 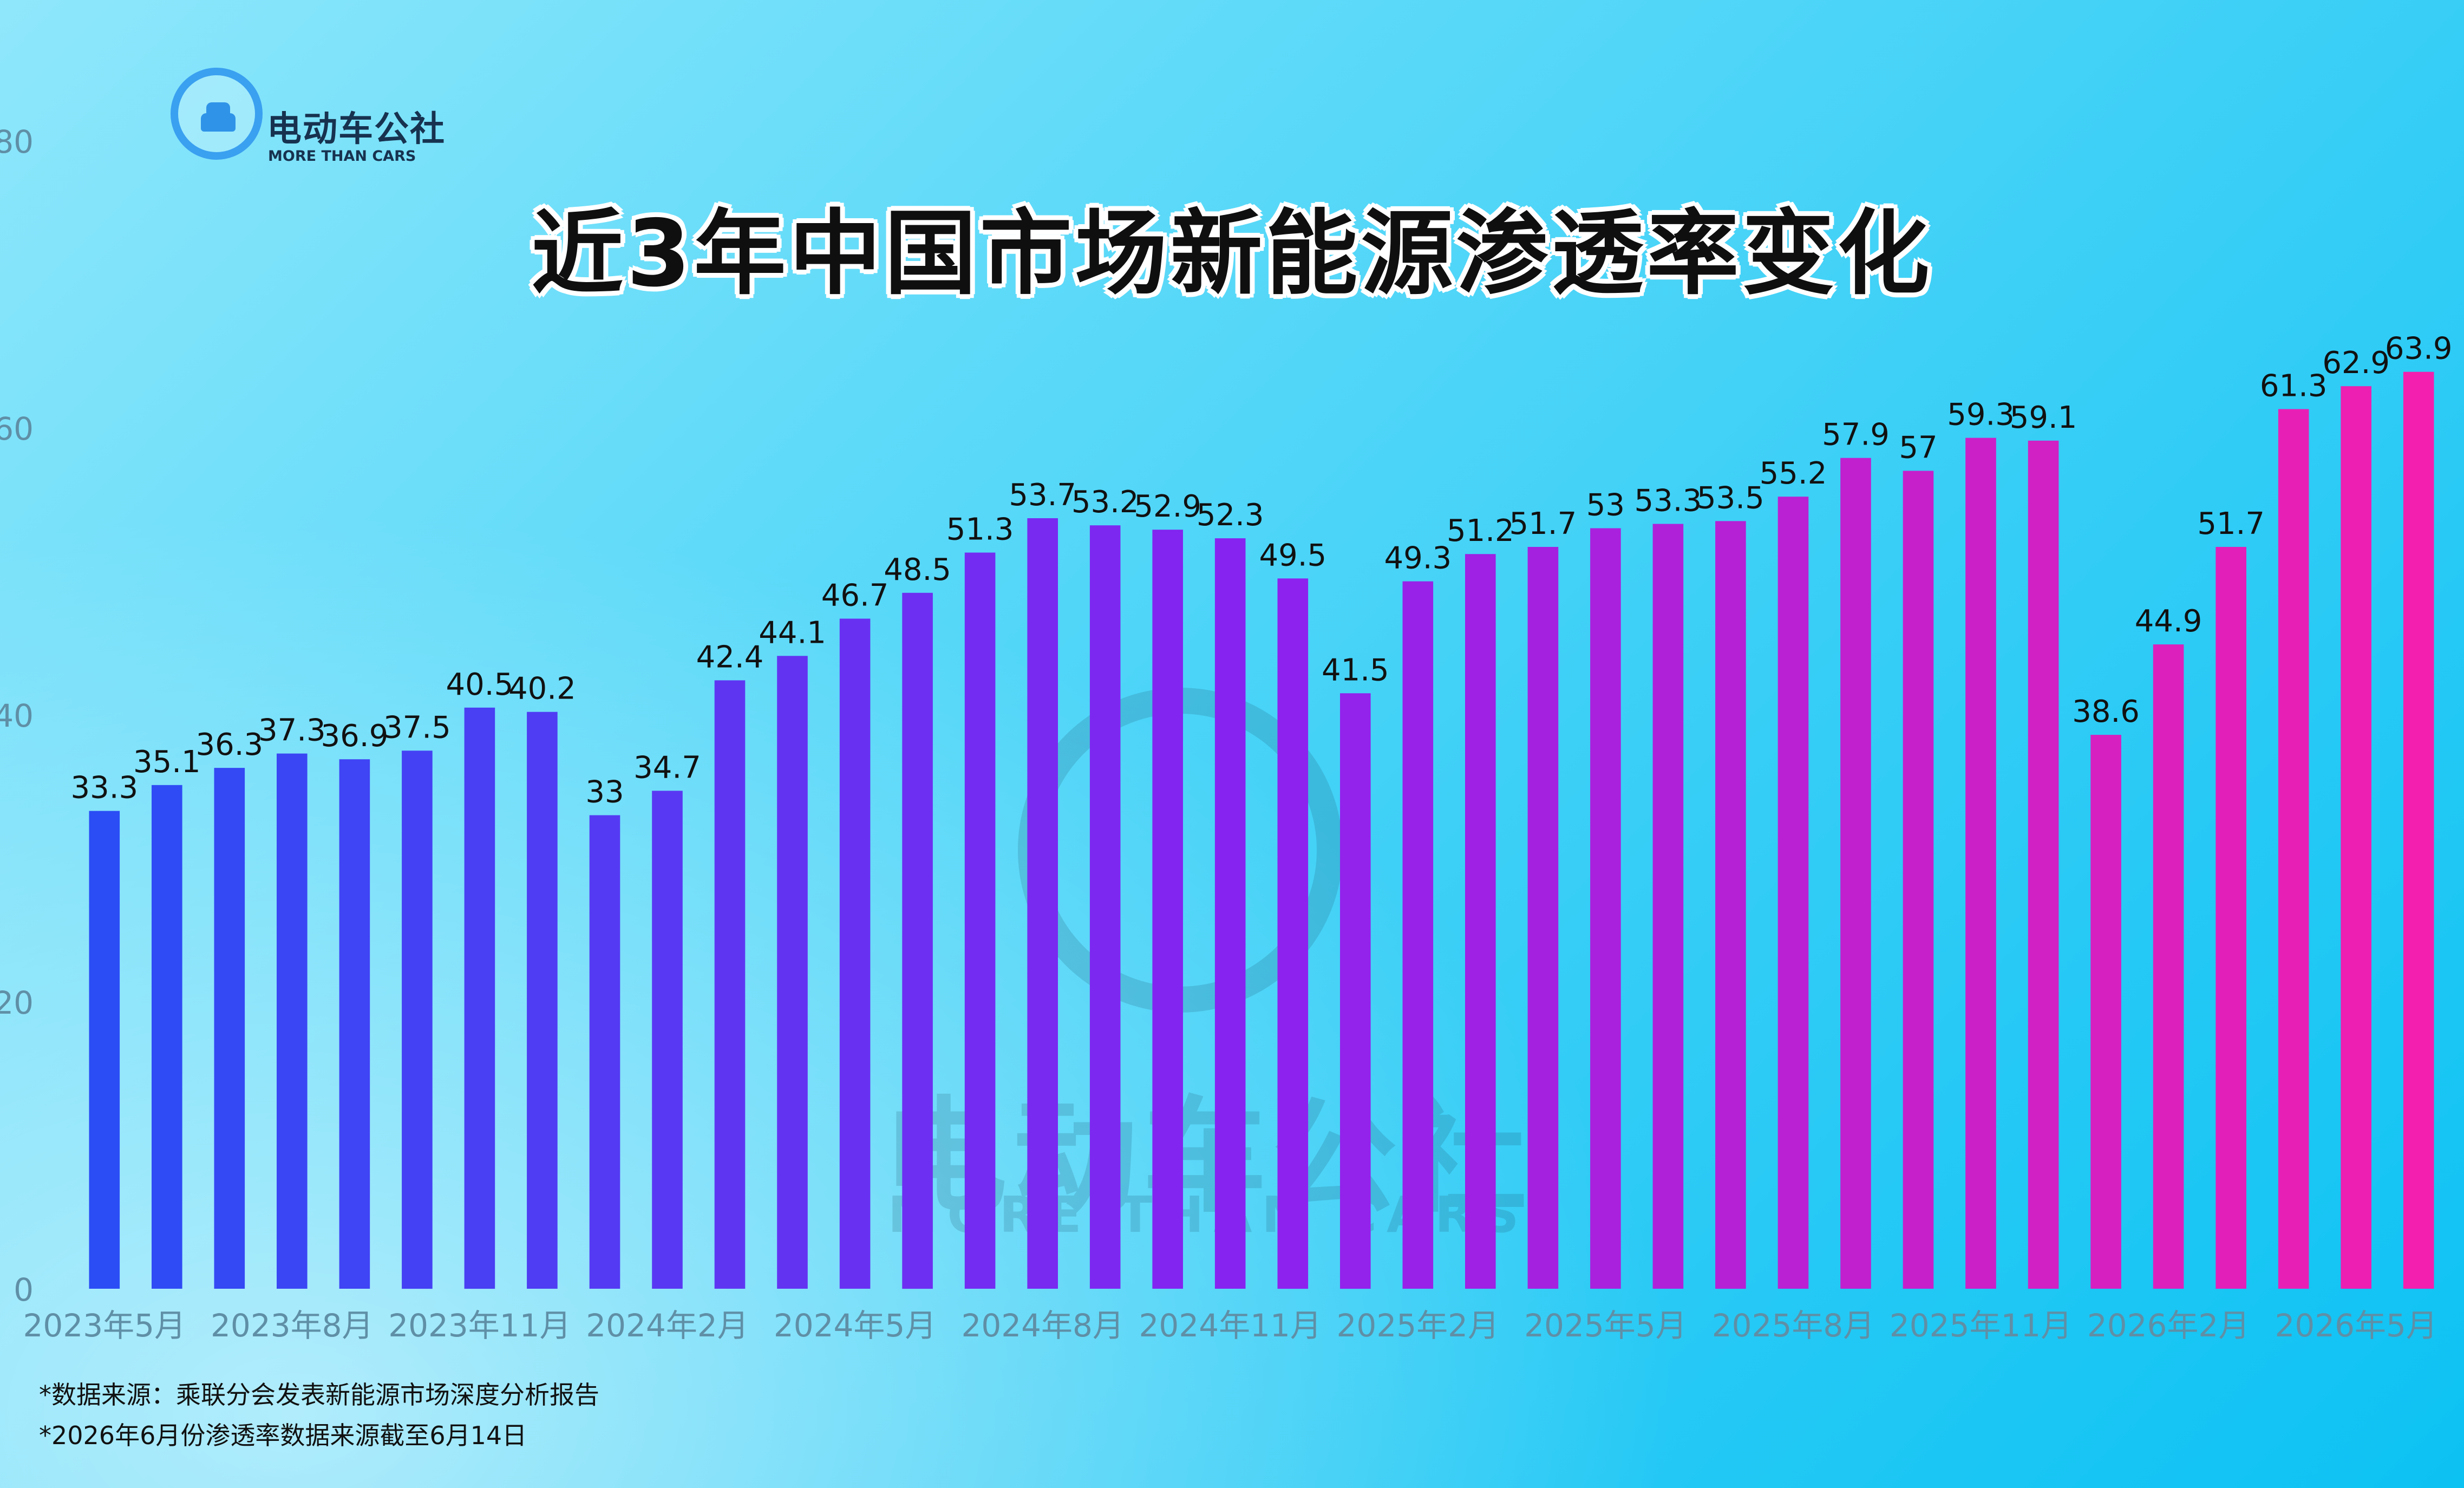 I want to click on x-tick-label: 2024年8月, so click(x=1042, y=1325).